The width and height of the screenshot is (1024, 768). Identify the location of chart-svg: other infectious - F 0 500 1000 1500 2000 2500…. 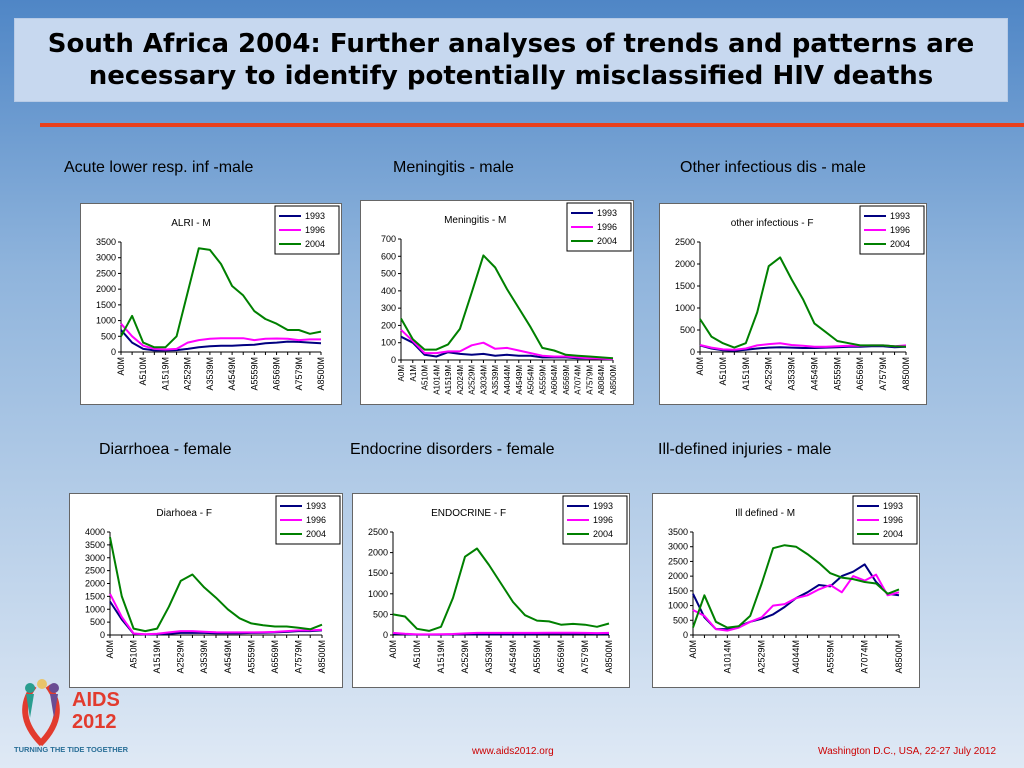
(800, 298).